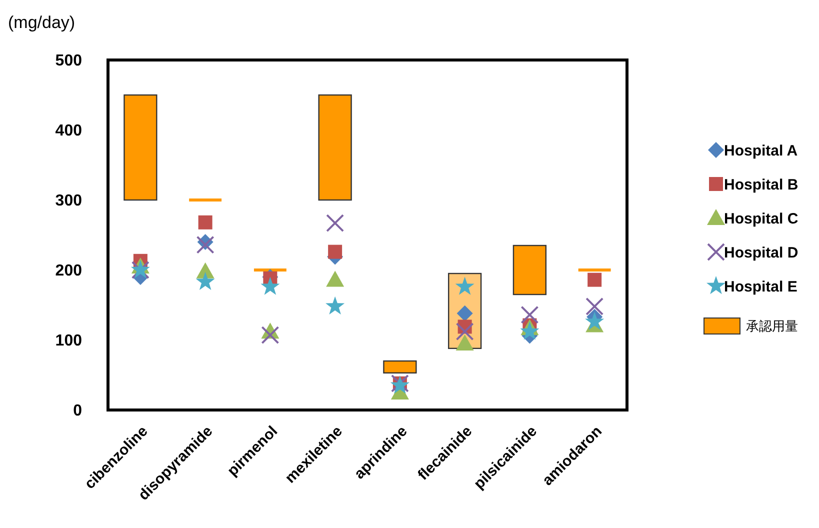 This screenshot has height=528, width=819. I want to click on legend-label: Hospital E, so click(761, 287).